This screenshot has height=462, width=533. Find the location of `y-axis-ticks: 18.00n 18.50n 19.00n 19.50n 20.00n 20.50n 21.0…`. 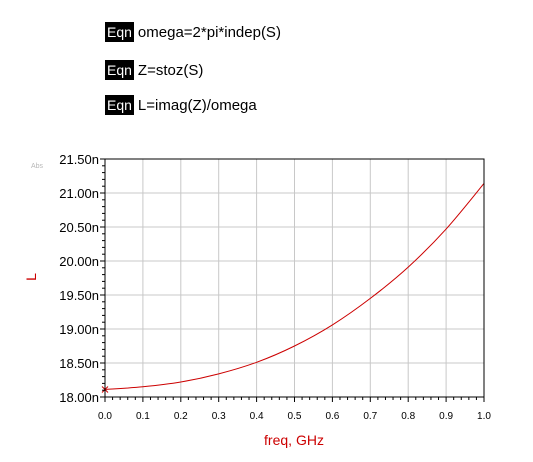

y-axis-ticks: 18.00n 18.50n 19.00n 19.50n 20.00n 20.50n 21.0… is located at coordinates (79, 278).